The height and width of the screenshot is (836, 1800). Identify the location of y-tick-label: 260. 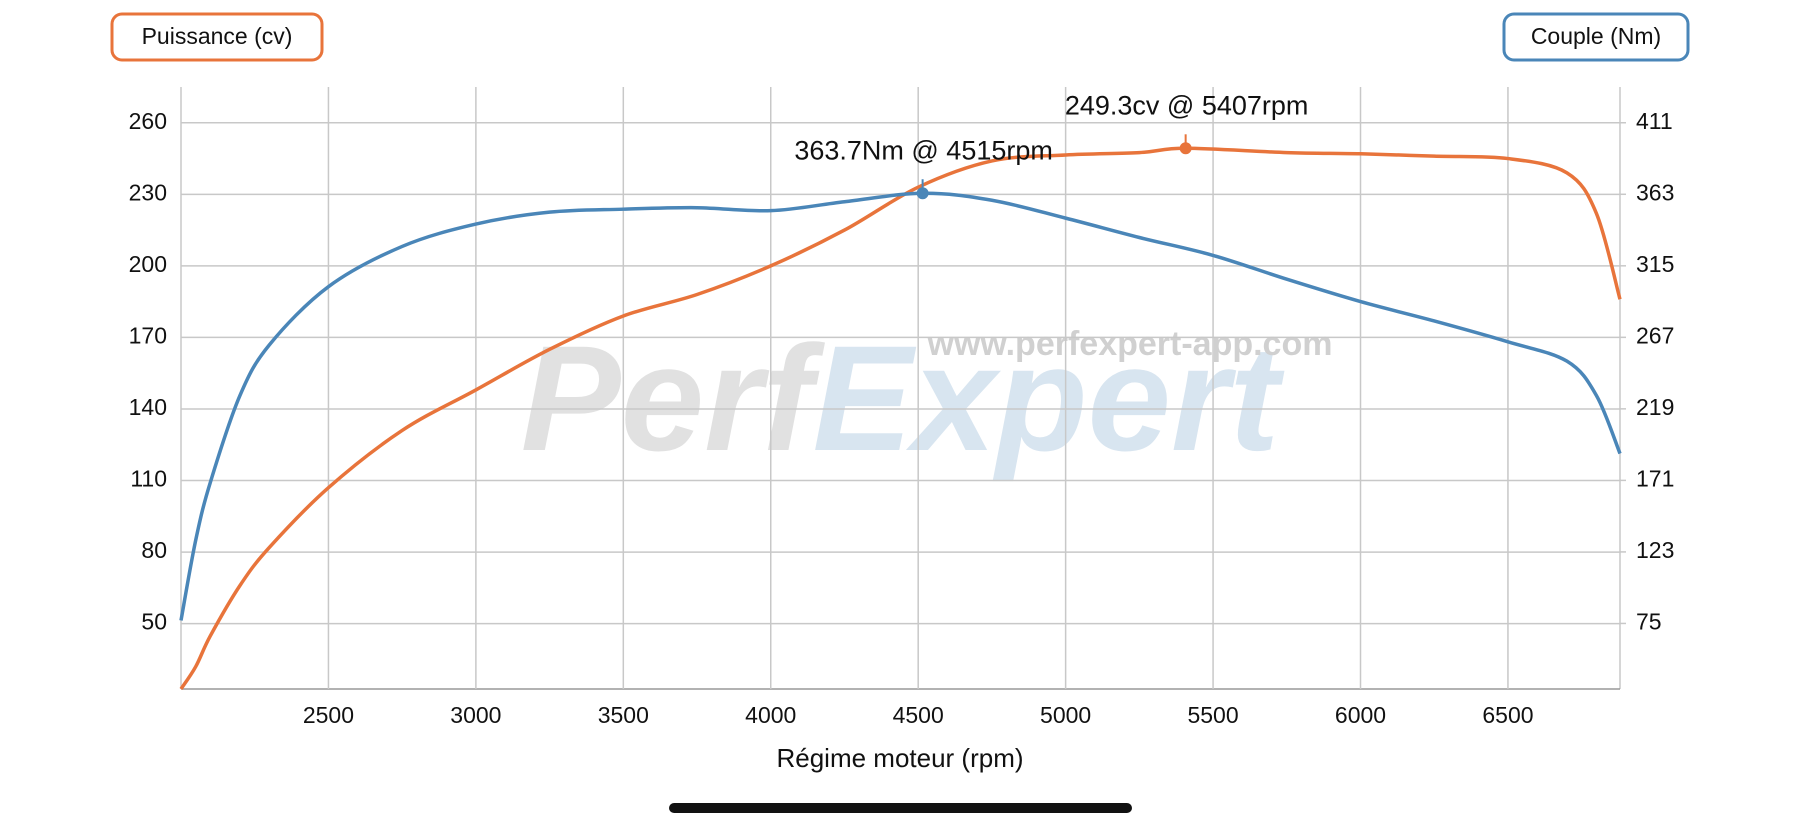
(148, 121).